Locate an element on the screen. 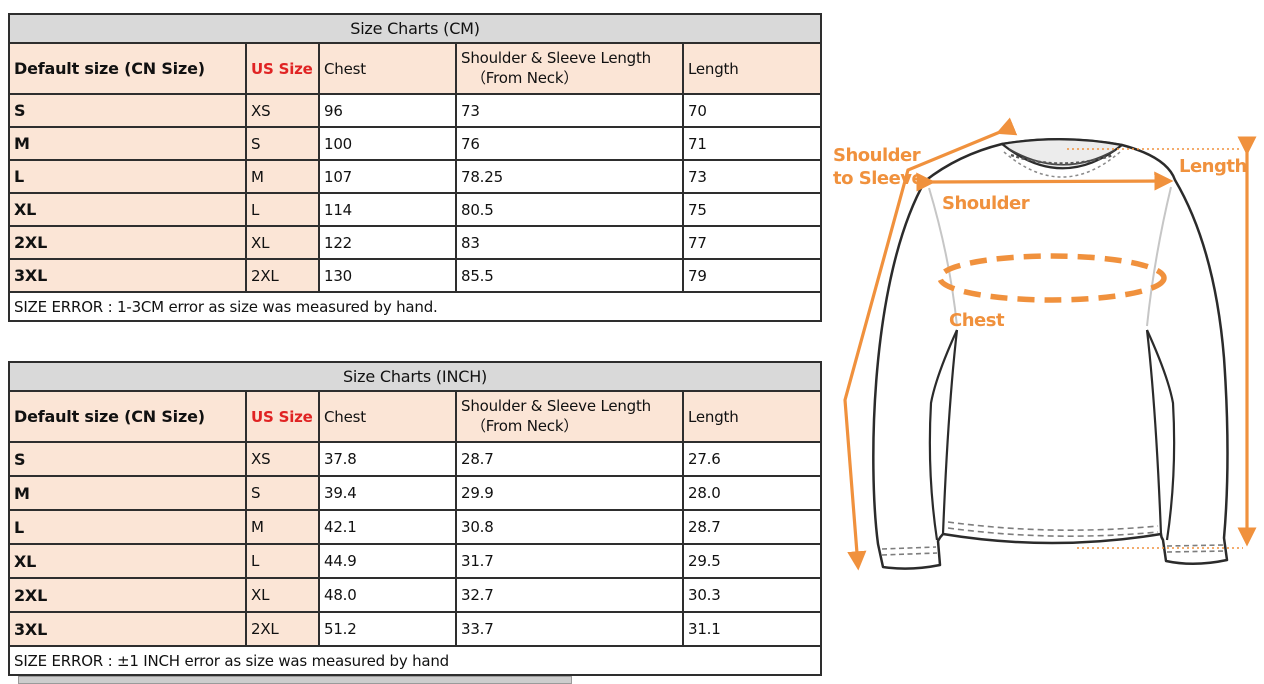 The height and width of the screenshot is (684, 1264). cutoff-element is located at coordinates (295, 680).